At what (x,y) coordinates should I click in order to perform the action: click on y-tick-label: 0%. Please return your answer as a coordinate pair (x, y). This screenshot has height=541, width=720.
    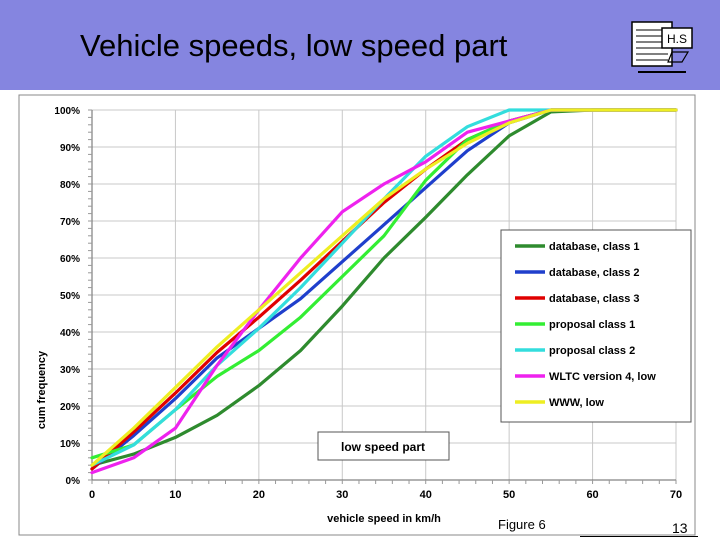
    Looking at the image, I should click on (73, 481).